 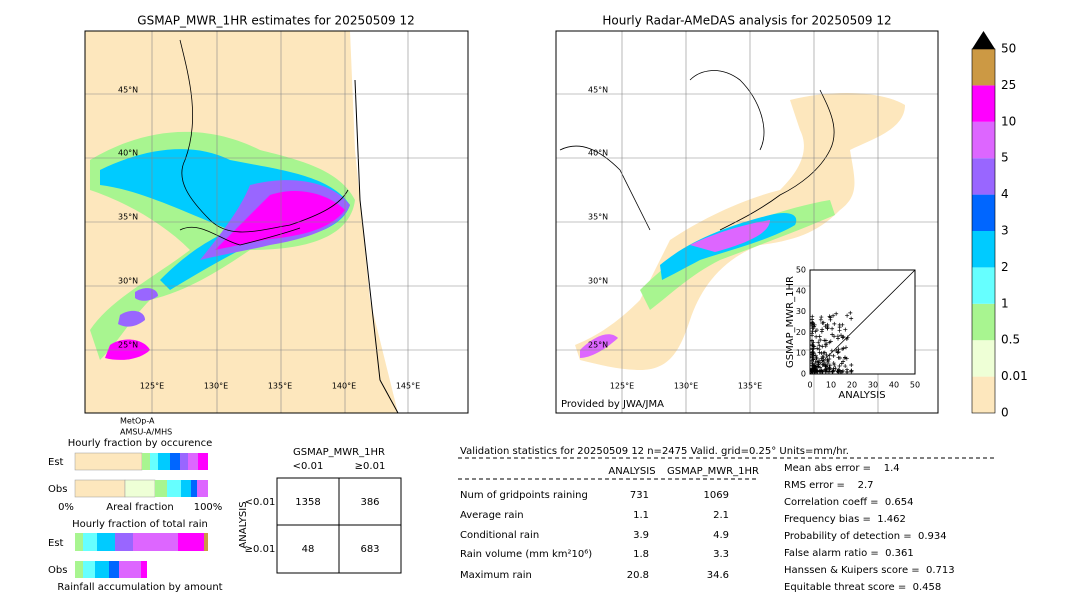 I want to click on stat-label: Average rain, so click(x=492, y=515).